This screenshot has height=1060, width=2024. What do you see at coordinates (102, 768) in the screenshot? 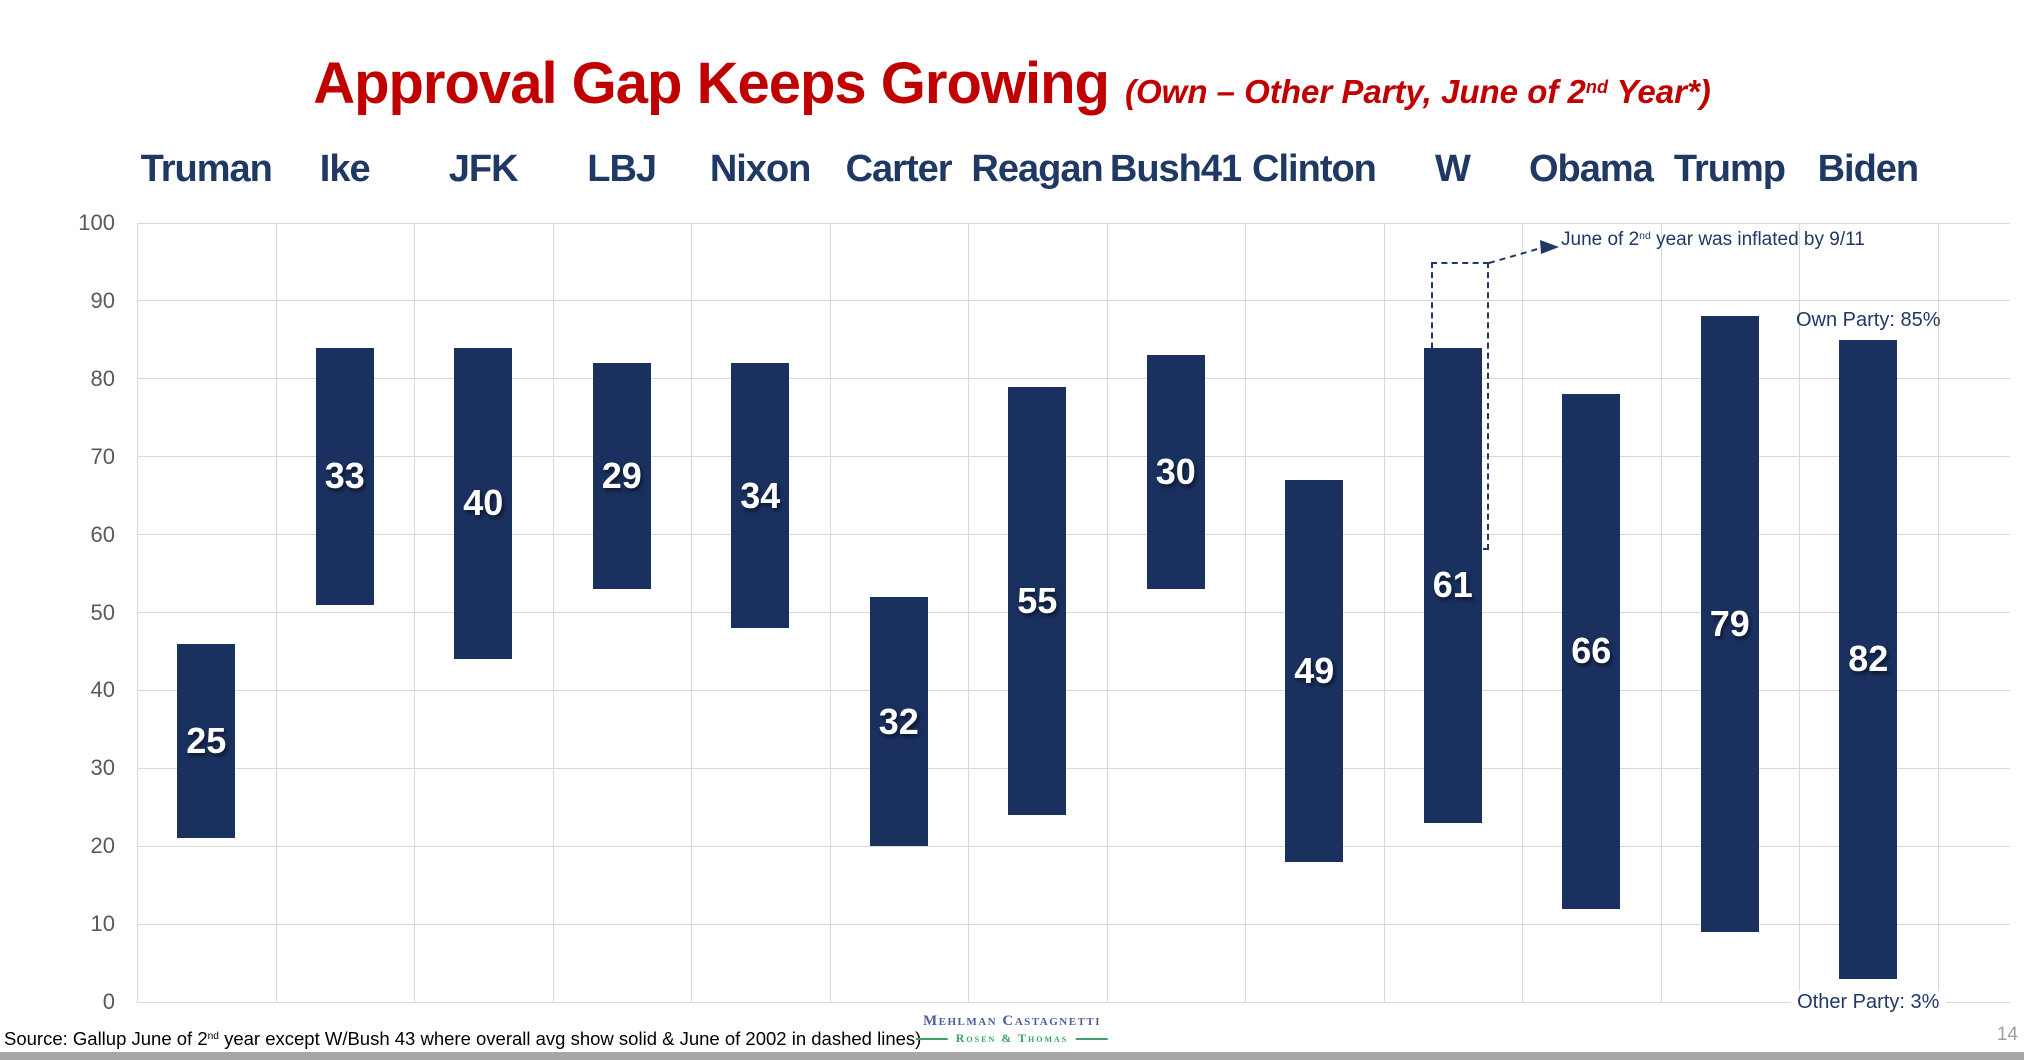
I see `y-axis-tick-30: 30` at bounding box center [102, 768].